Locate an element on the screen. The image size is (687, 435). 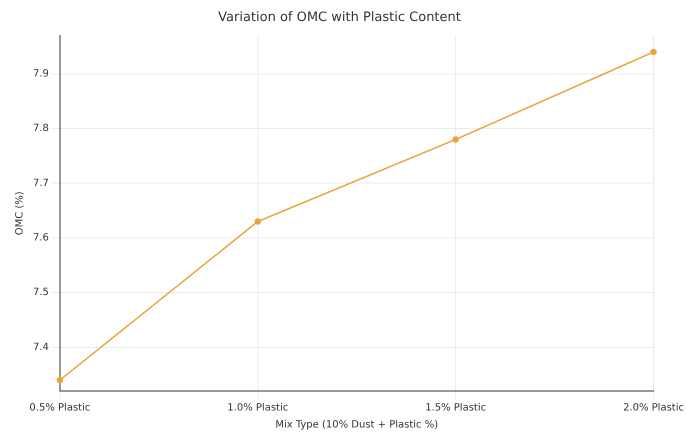
x-axis-title: Mix Type (10% Dust + Plastic %) is located at coordinates (356, 425).